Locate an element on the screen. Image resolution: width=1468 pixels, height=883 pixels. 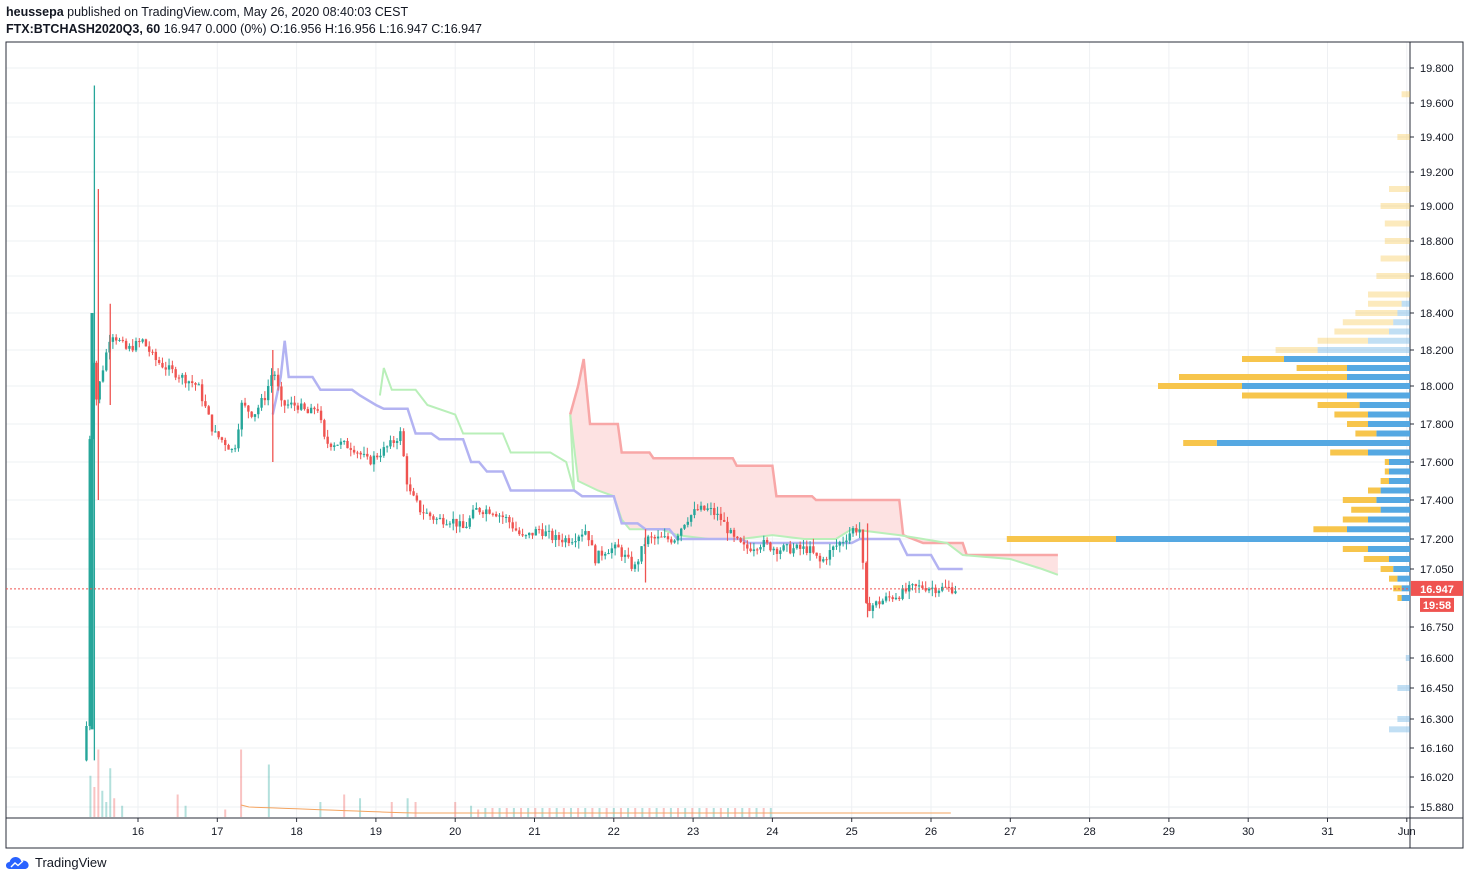
tradingview-cloud-icon is located at coordinates (17, 862).